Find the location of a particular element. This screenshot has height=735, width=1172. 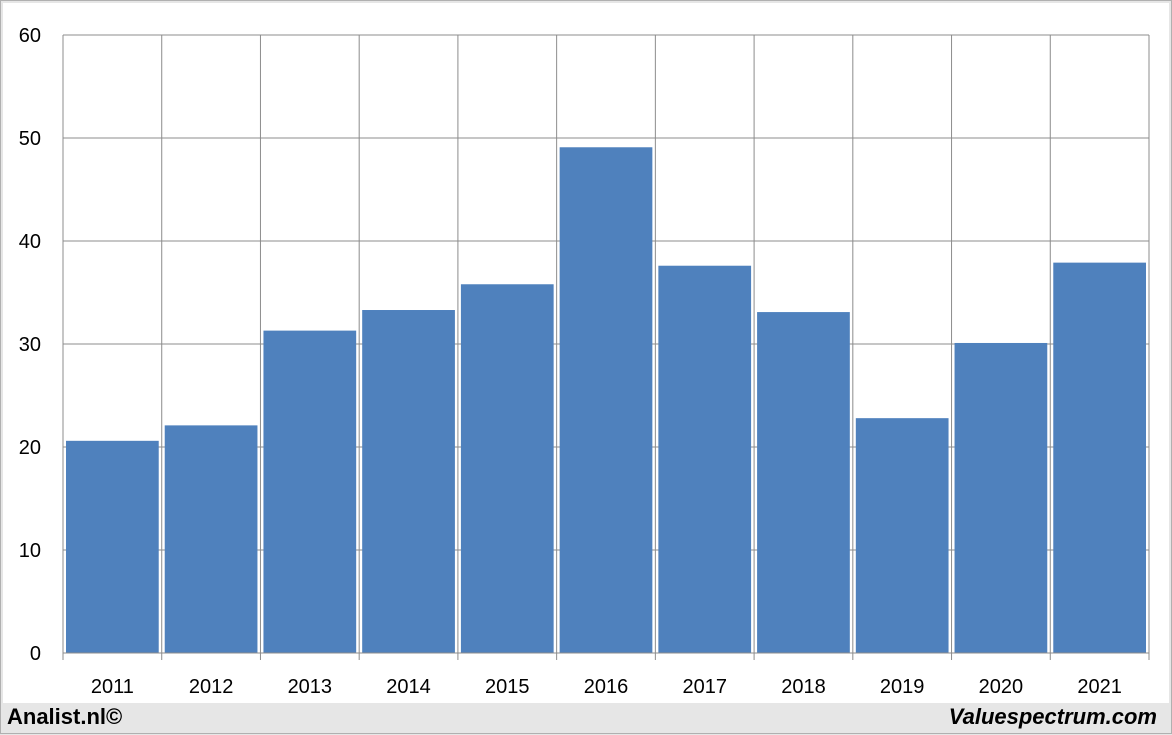

x-tick-label: 2015 is located at coordinates (507, 687).